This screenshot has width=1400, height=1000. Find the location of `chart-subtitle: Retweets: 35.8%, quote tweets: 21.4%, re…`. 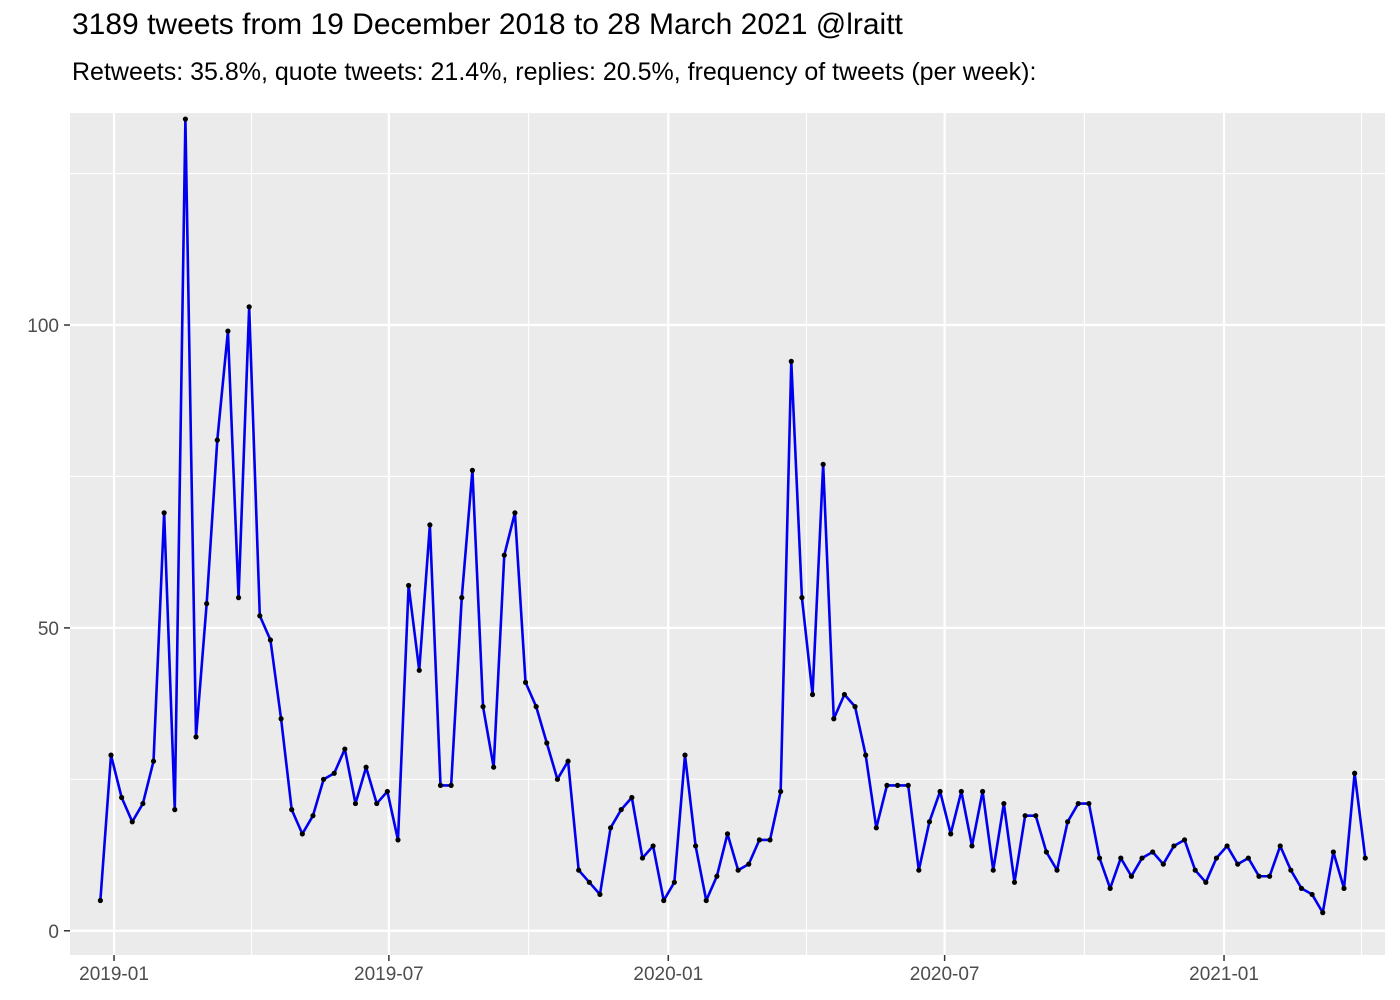

chart-subtitle: Retweets: 35.8%, quote tweets: 21.4%, re… is located at coordinates (554, 72).